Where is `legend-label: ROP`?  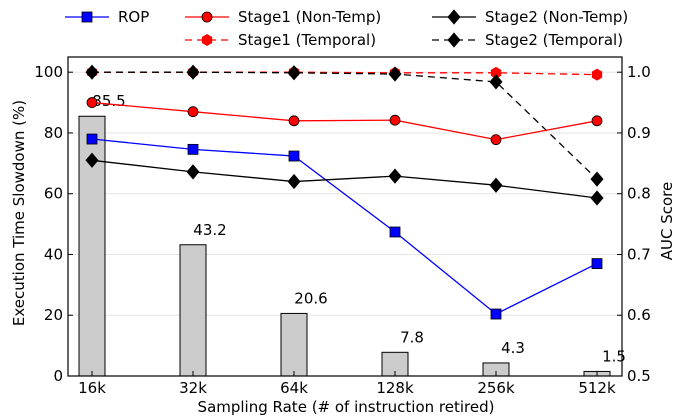 legend-label: ROP is located at coordinates (133, 17).